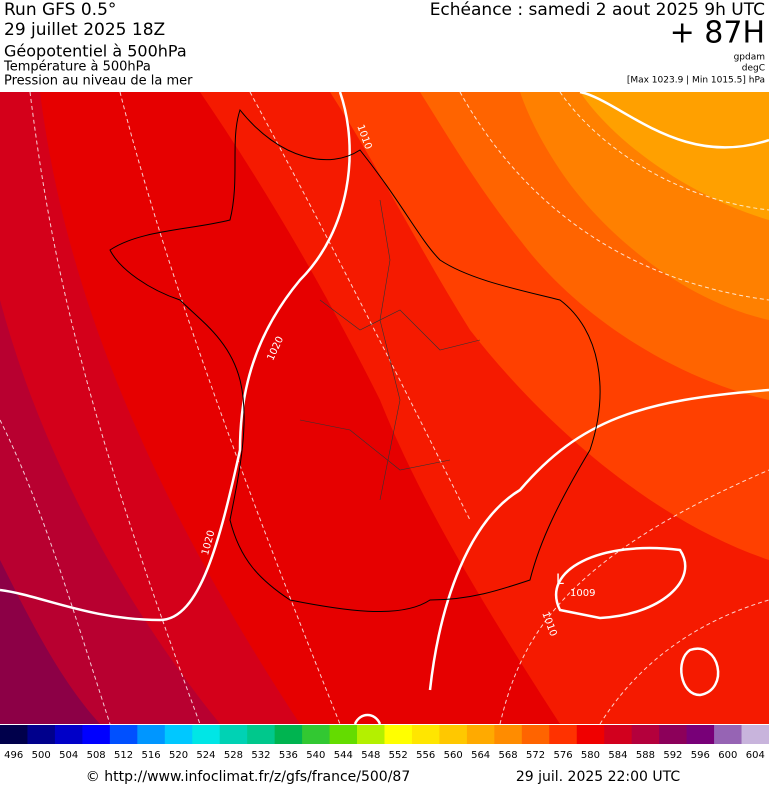 The width and height of the screenshot is (769, 786). I want to click on colorbar-label: 580, so click(590, 755).